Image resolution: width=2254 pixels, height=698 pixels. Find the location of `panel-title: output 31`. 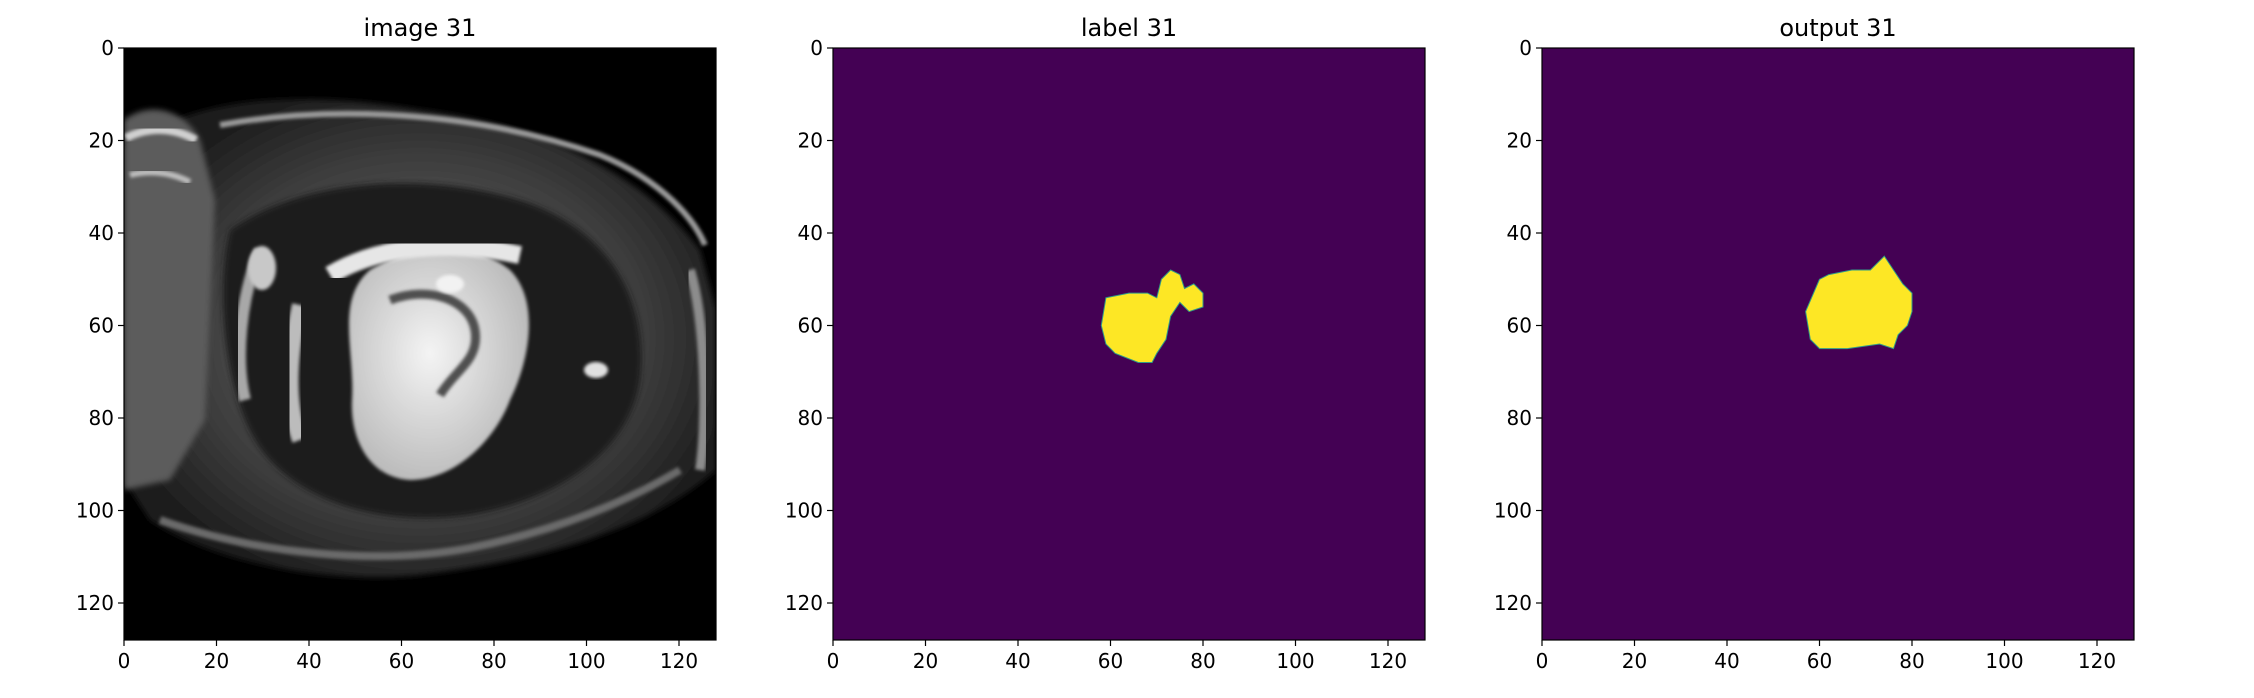

panel-title: output 31 is located at coordinates (1837, 28).